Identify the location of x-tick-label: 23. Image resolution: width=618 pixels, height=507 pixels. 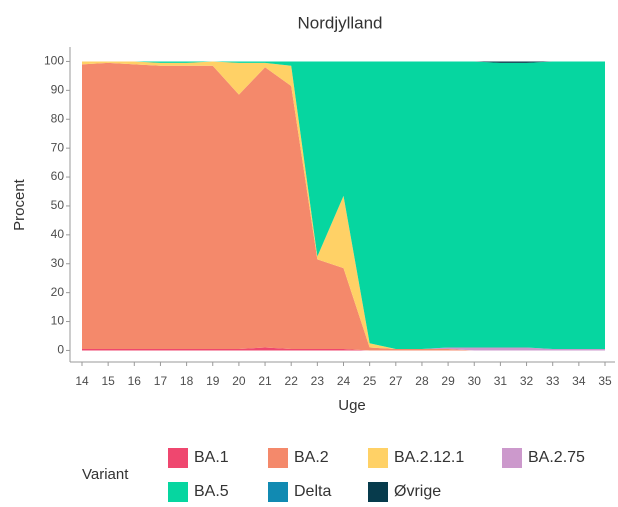
(318, 381).